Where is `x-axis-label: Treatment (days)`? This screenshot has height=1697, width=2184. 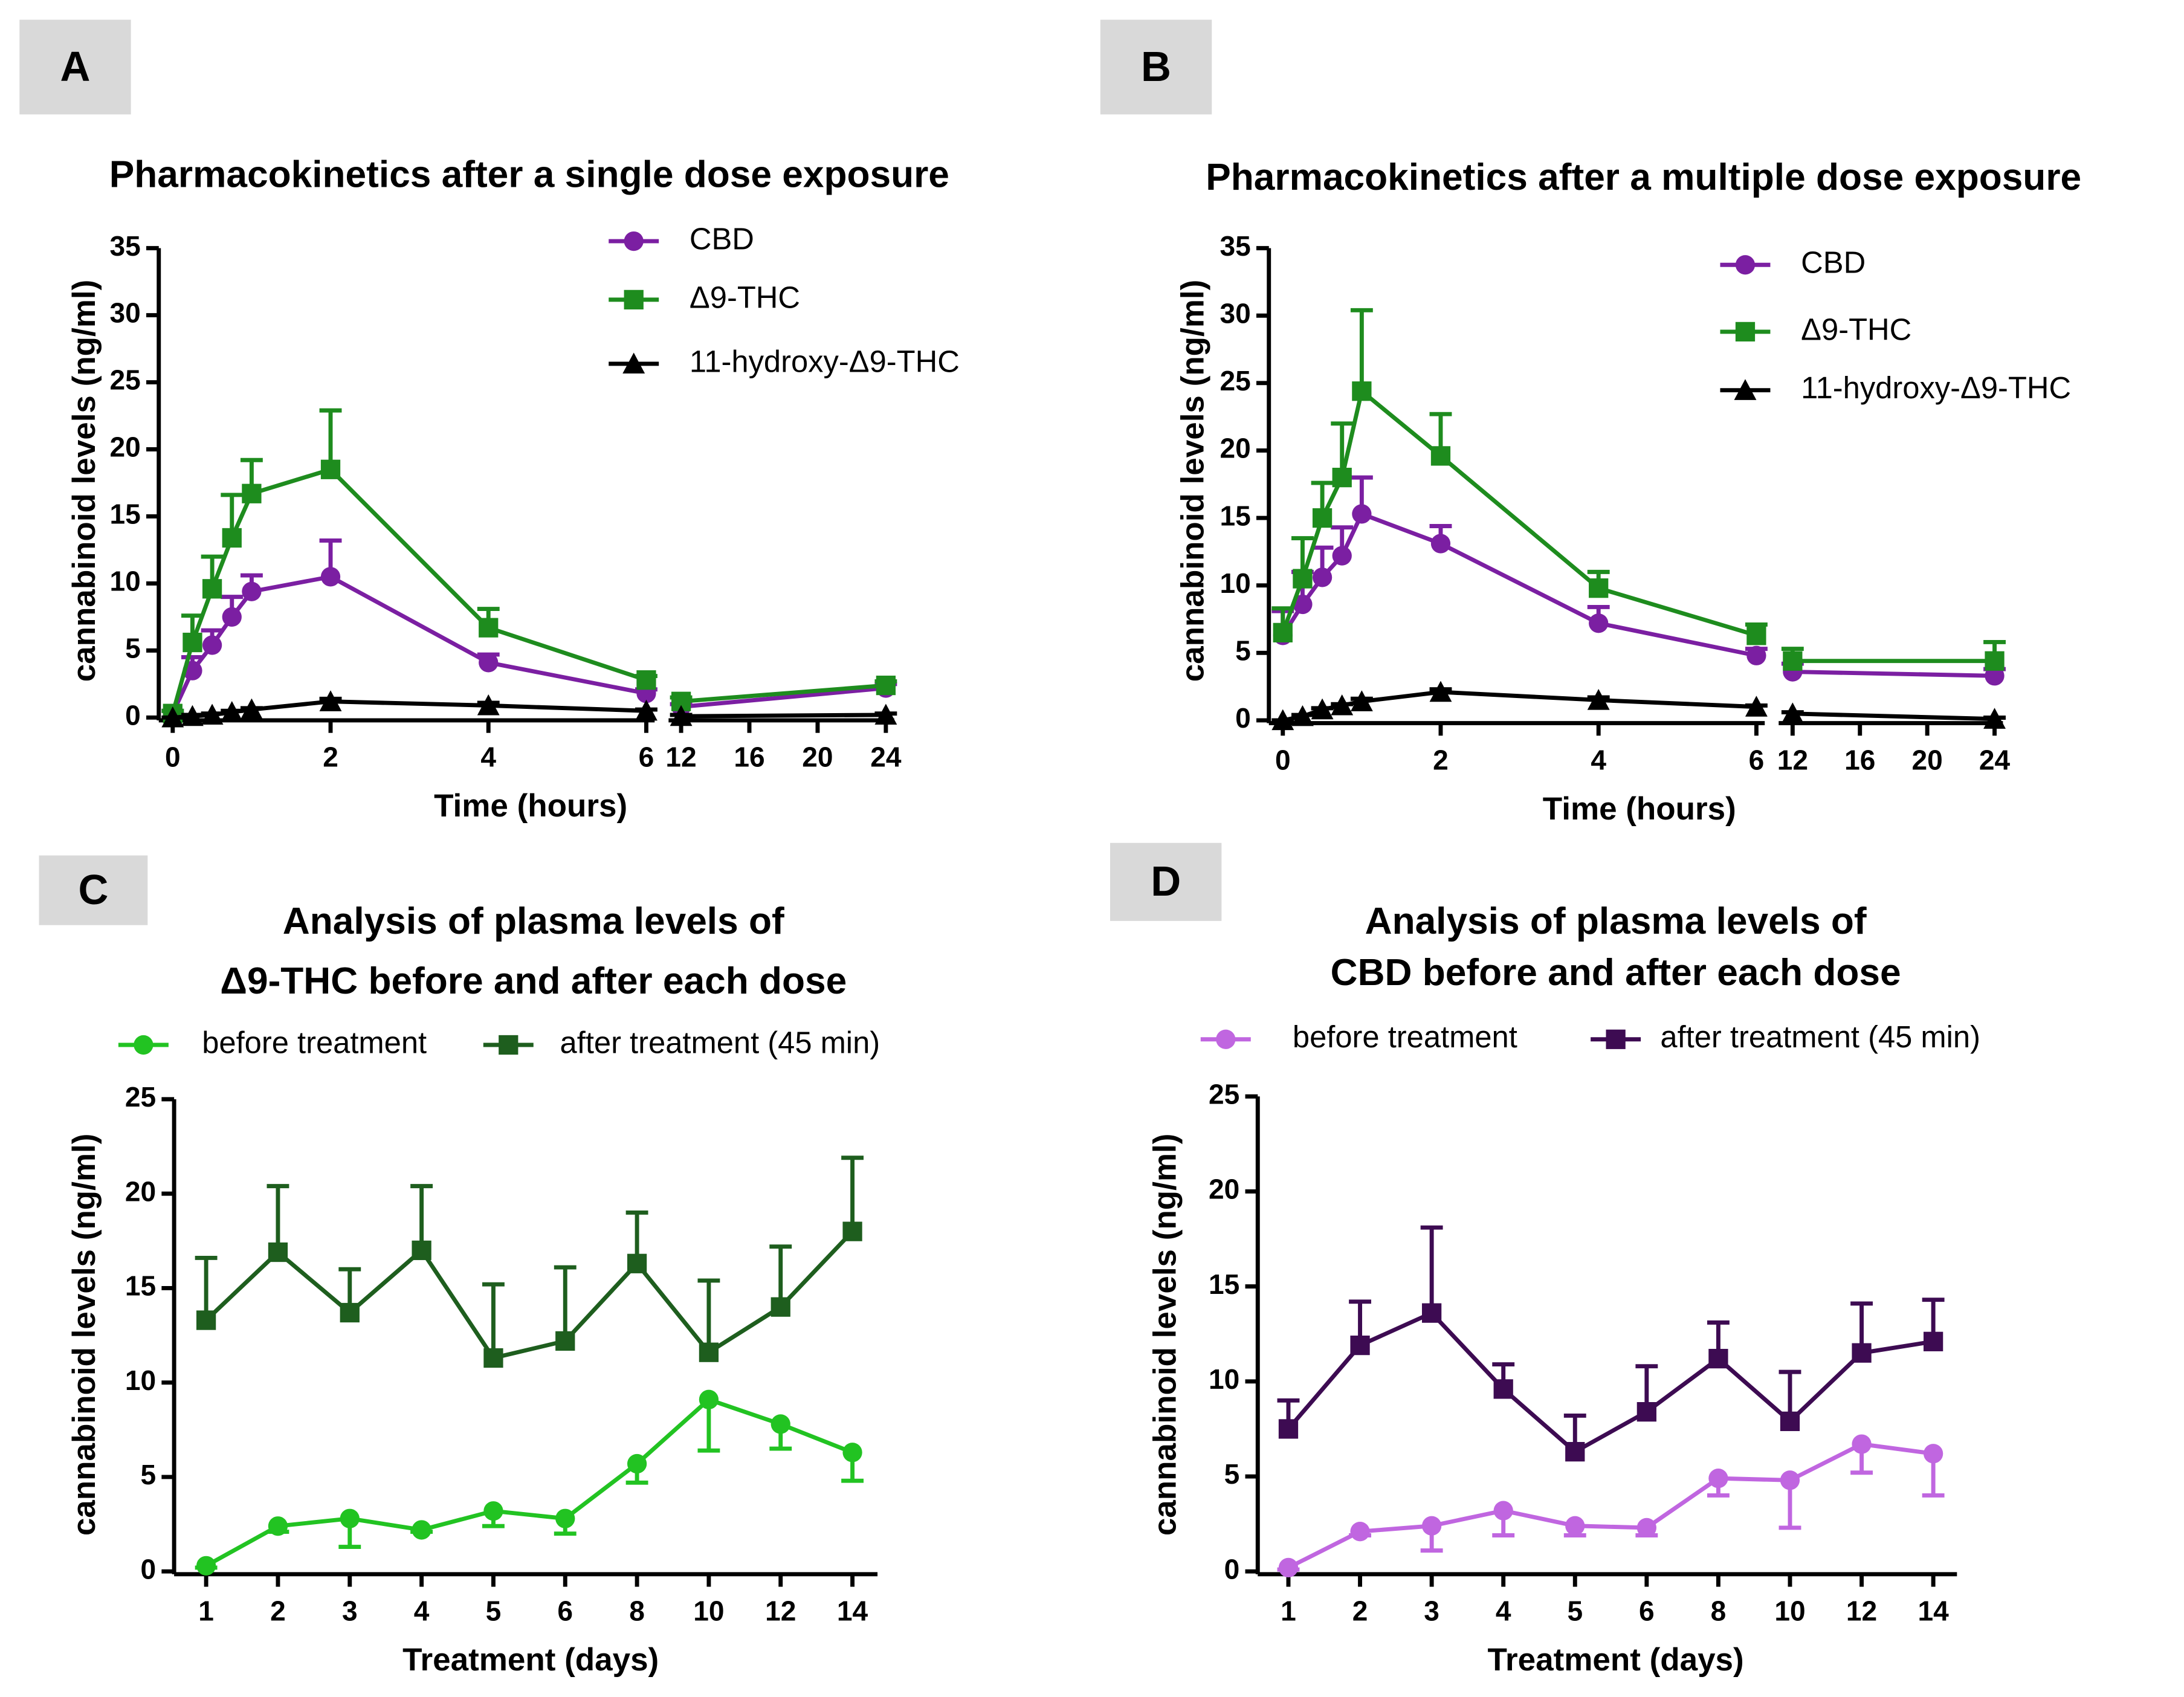 x-axis-label: Treatment (days) is located at coordinates (1616, 1660).